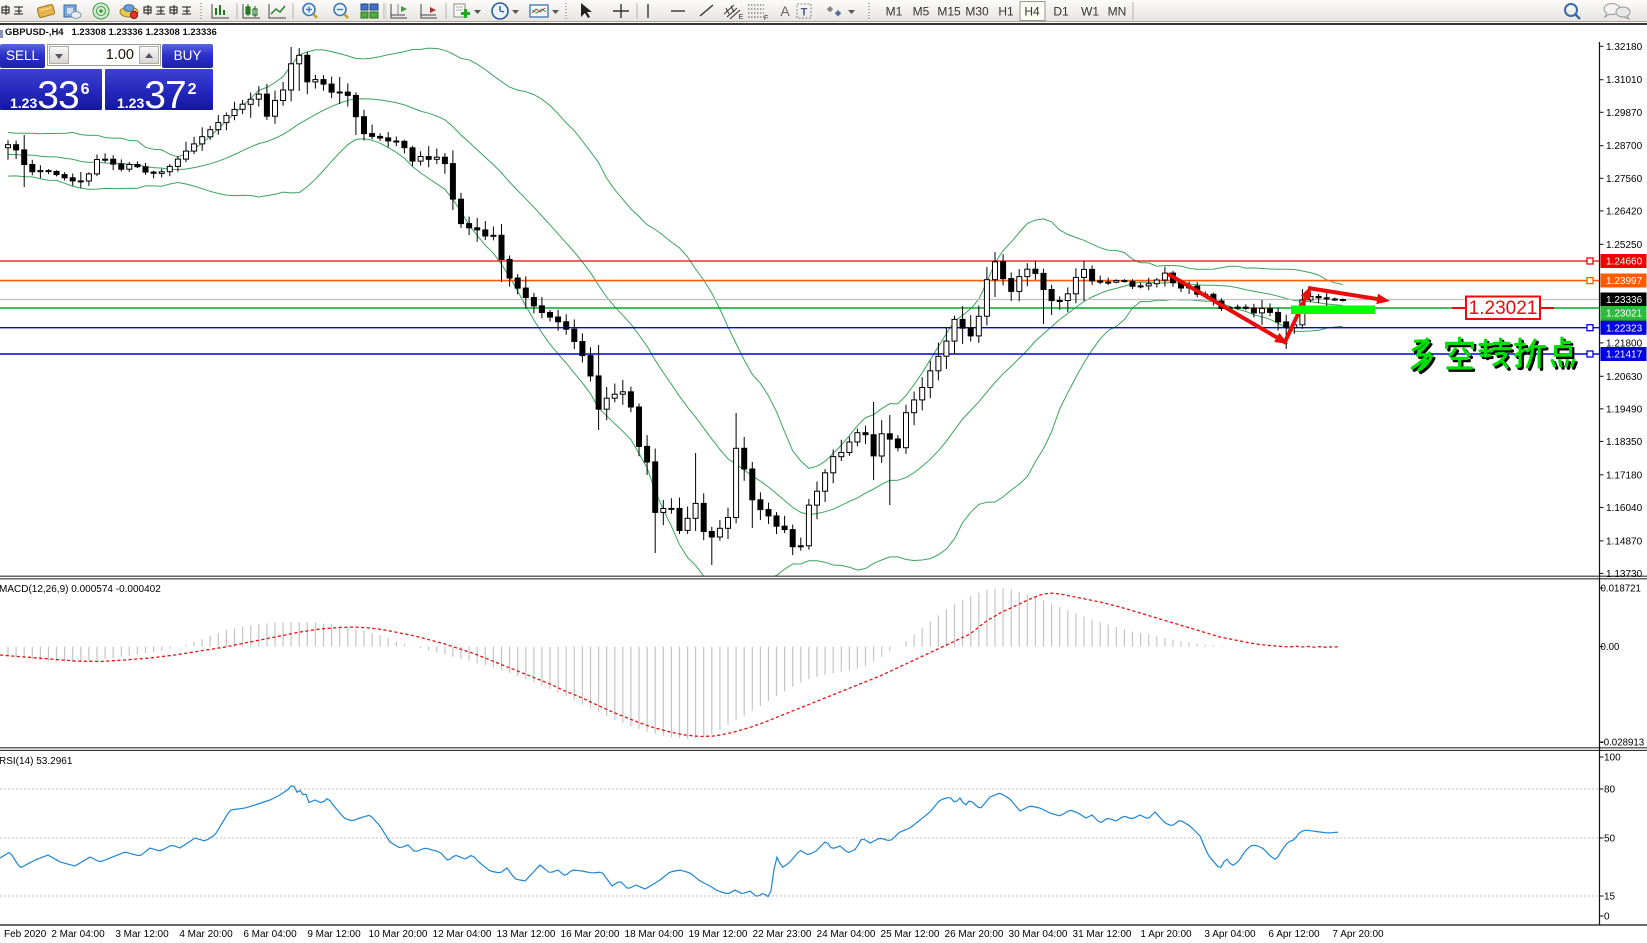 Image resolution: width=1647 pixels, height=943 pixels. I want to click on svg-text: 25 Mar 12:00, so click(910, 934).